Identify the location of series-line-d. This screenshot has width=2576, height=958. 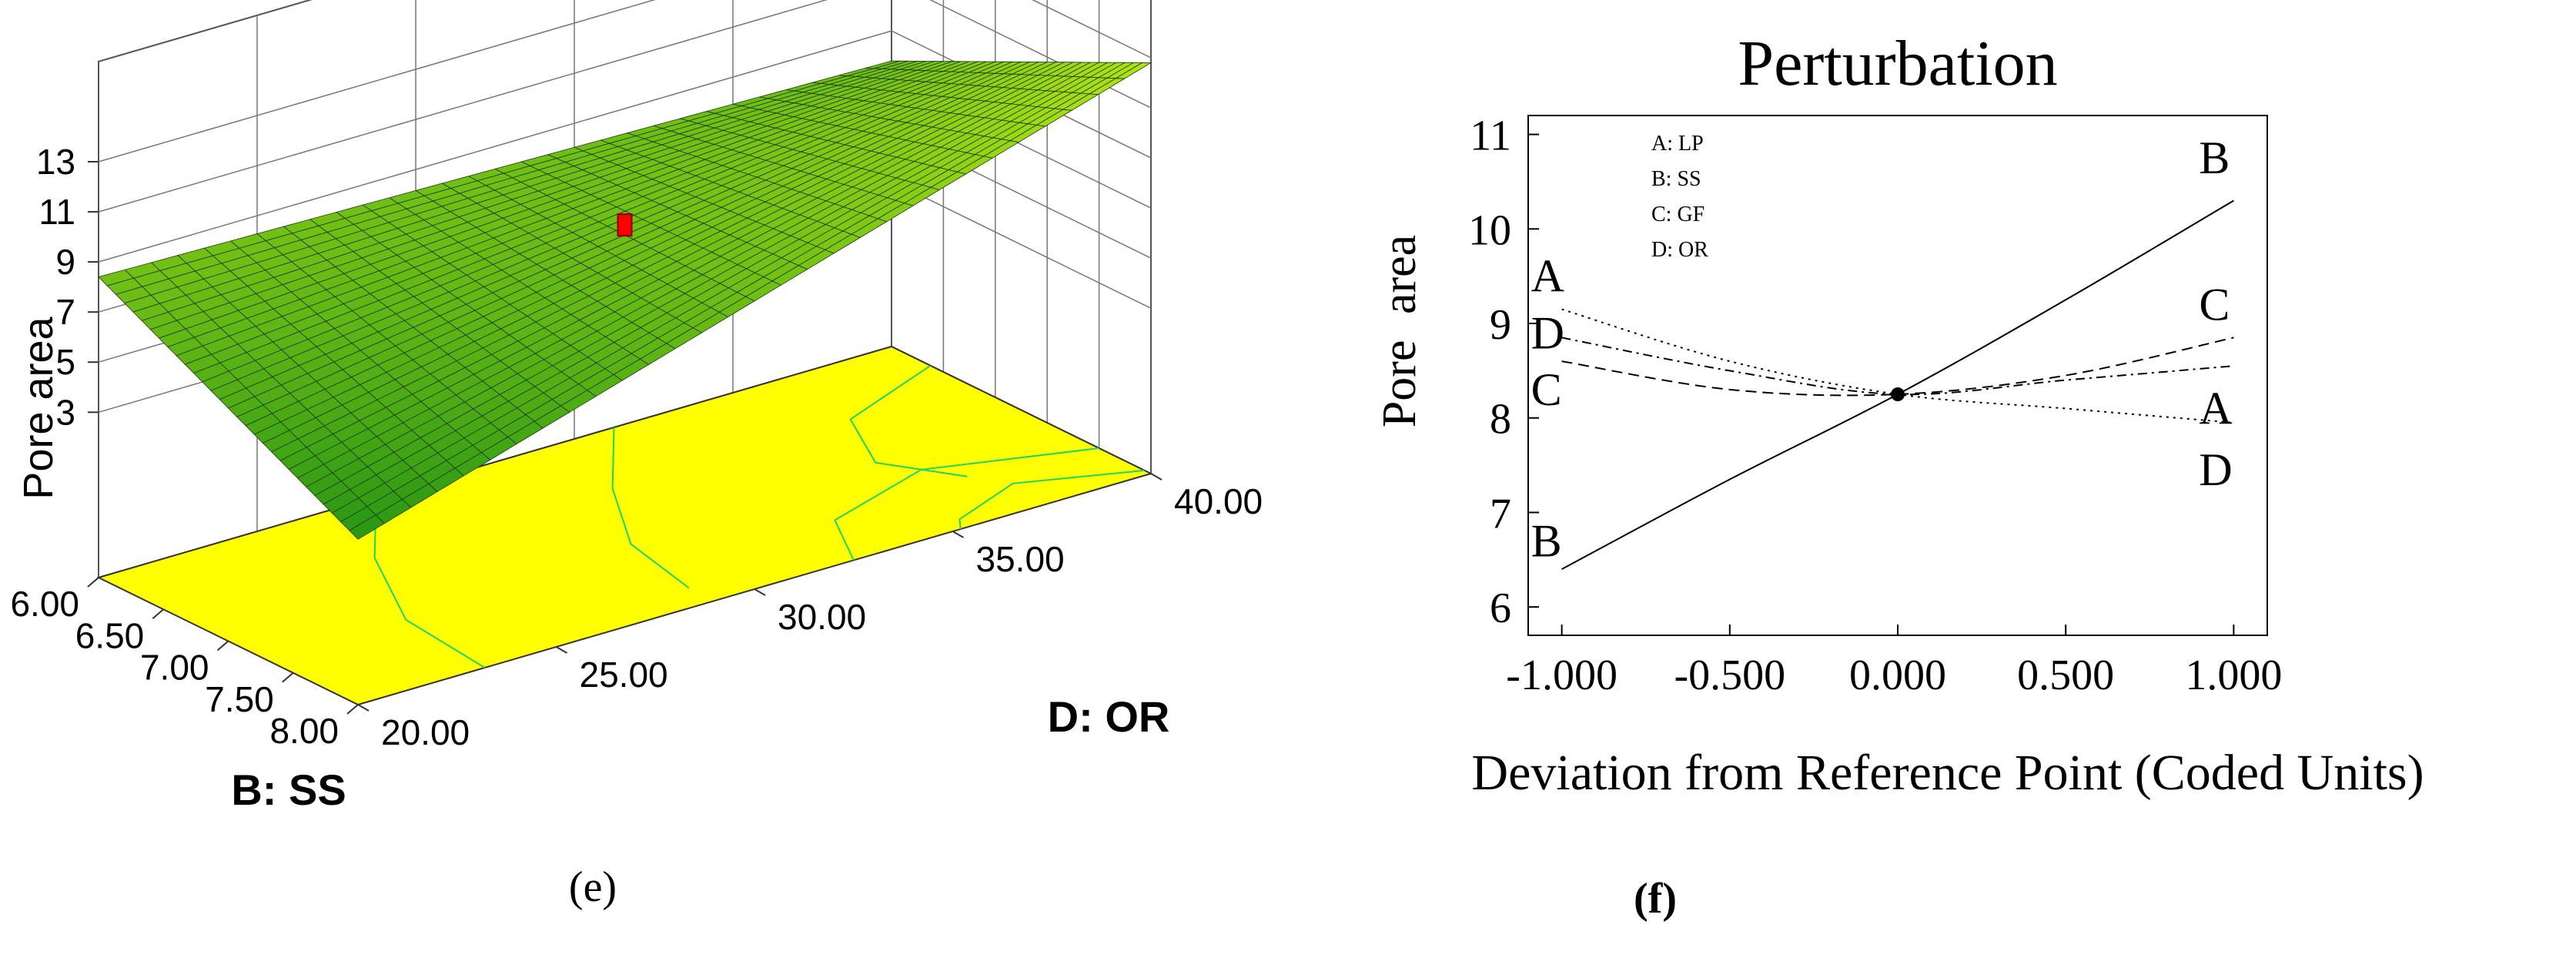
(1897, 366).